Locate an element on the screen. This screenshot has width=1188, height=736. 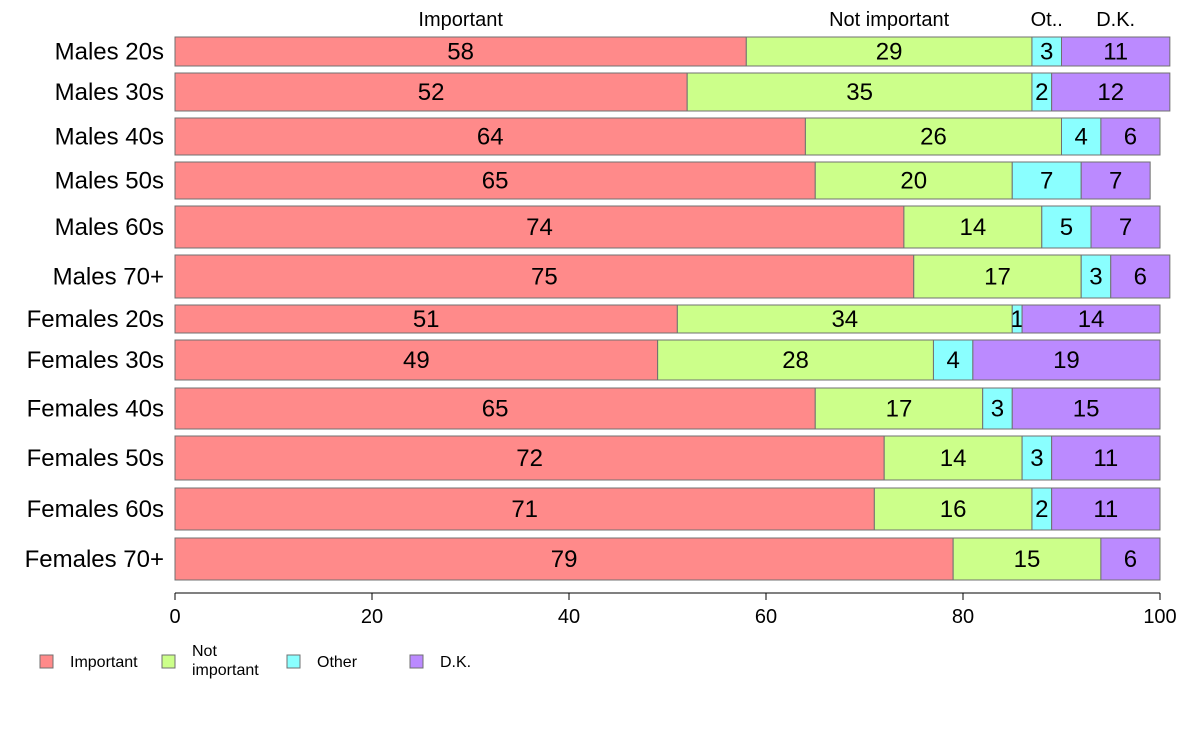
data-label-important-males-60s: 74 is located at coordinates (539, 227).